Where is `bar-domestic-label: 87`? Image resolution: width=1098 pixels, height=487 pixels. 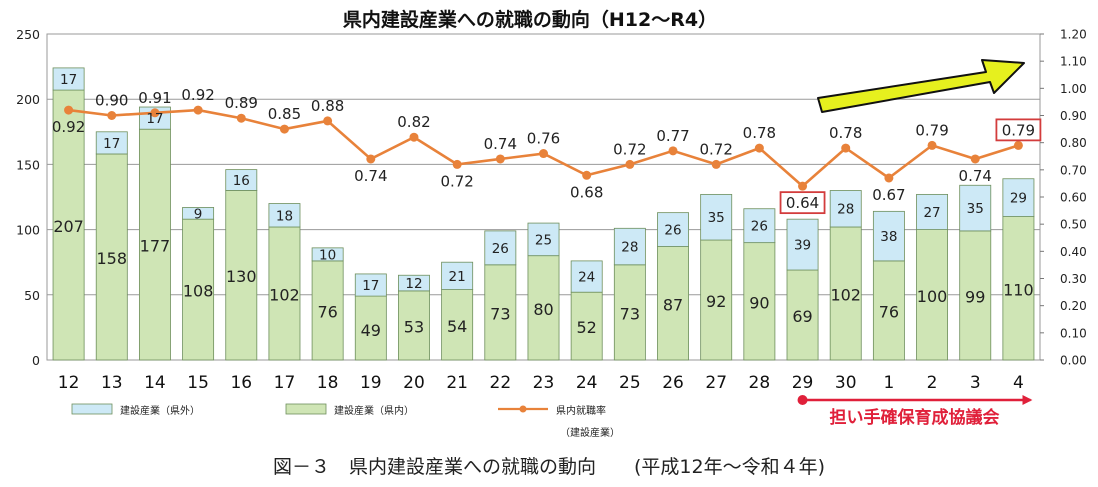
bar-domestic-label: 87 is located at coordinates (673, 304).